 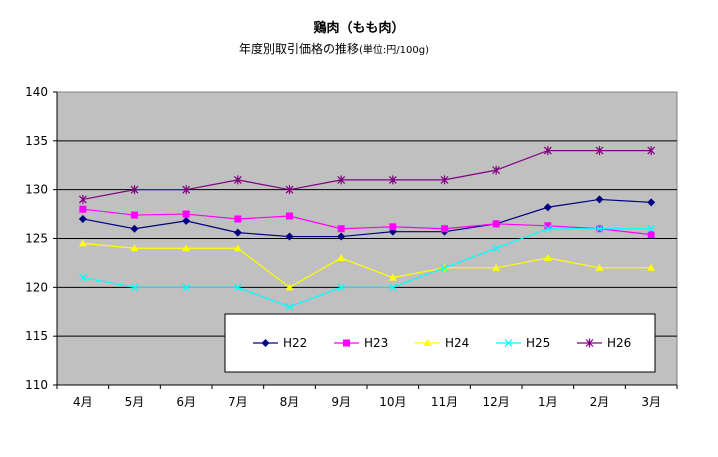 What do you see at coordinates (599, 267) in the screenshot?
I see `point-H24-11-shape` at bounding box center [599, 267].